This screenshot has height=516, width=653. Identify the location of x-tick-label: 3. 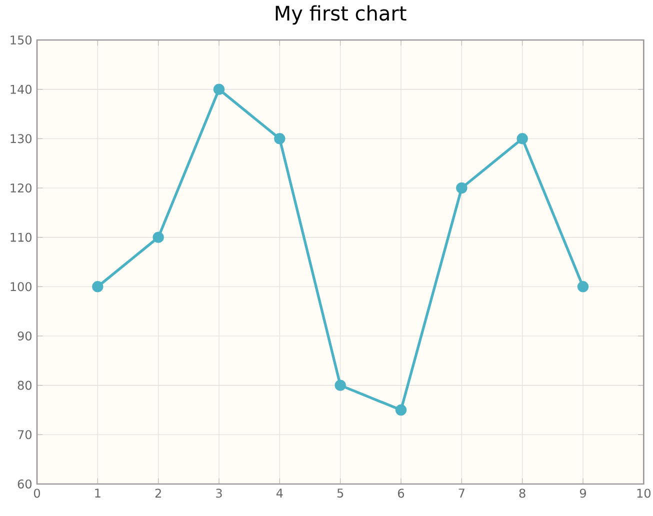
(219, 493).